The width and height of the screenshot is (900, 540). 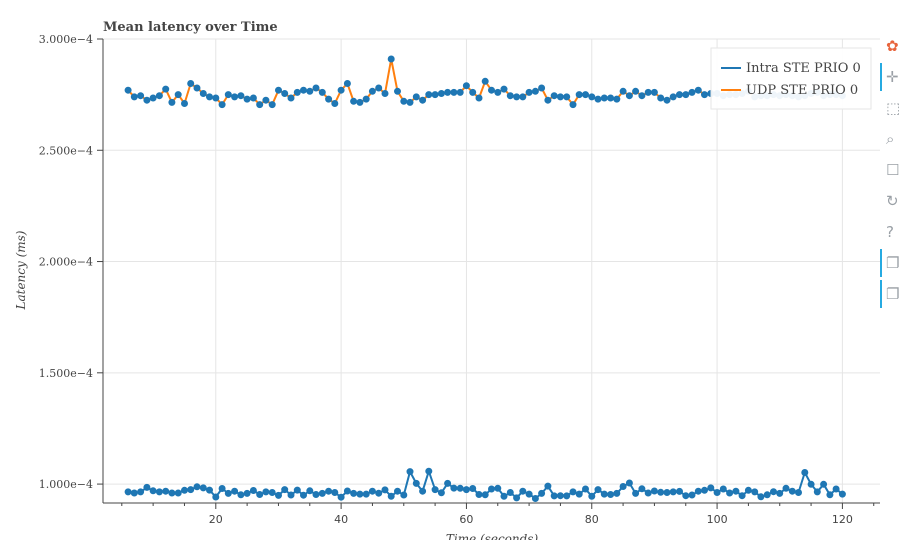 What do you see at coordinates (893, 294) in the screenshot?
I see `hover-tool-2-icon: ❐` at bounding box center [893, 294].